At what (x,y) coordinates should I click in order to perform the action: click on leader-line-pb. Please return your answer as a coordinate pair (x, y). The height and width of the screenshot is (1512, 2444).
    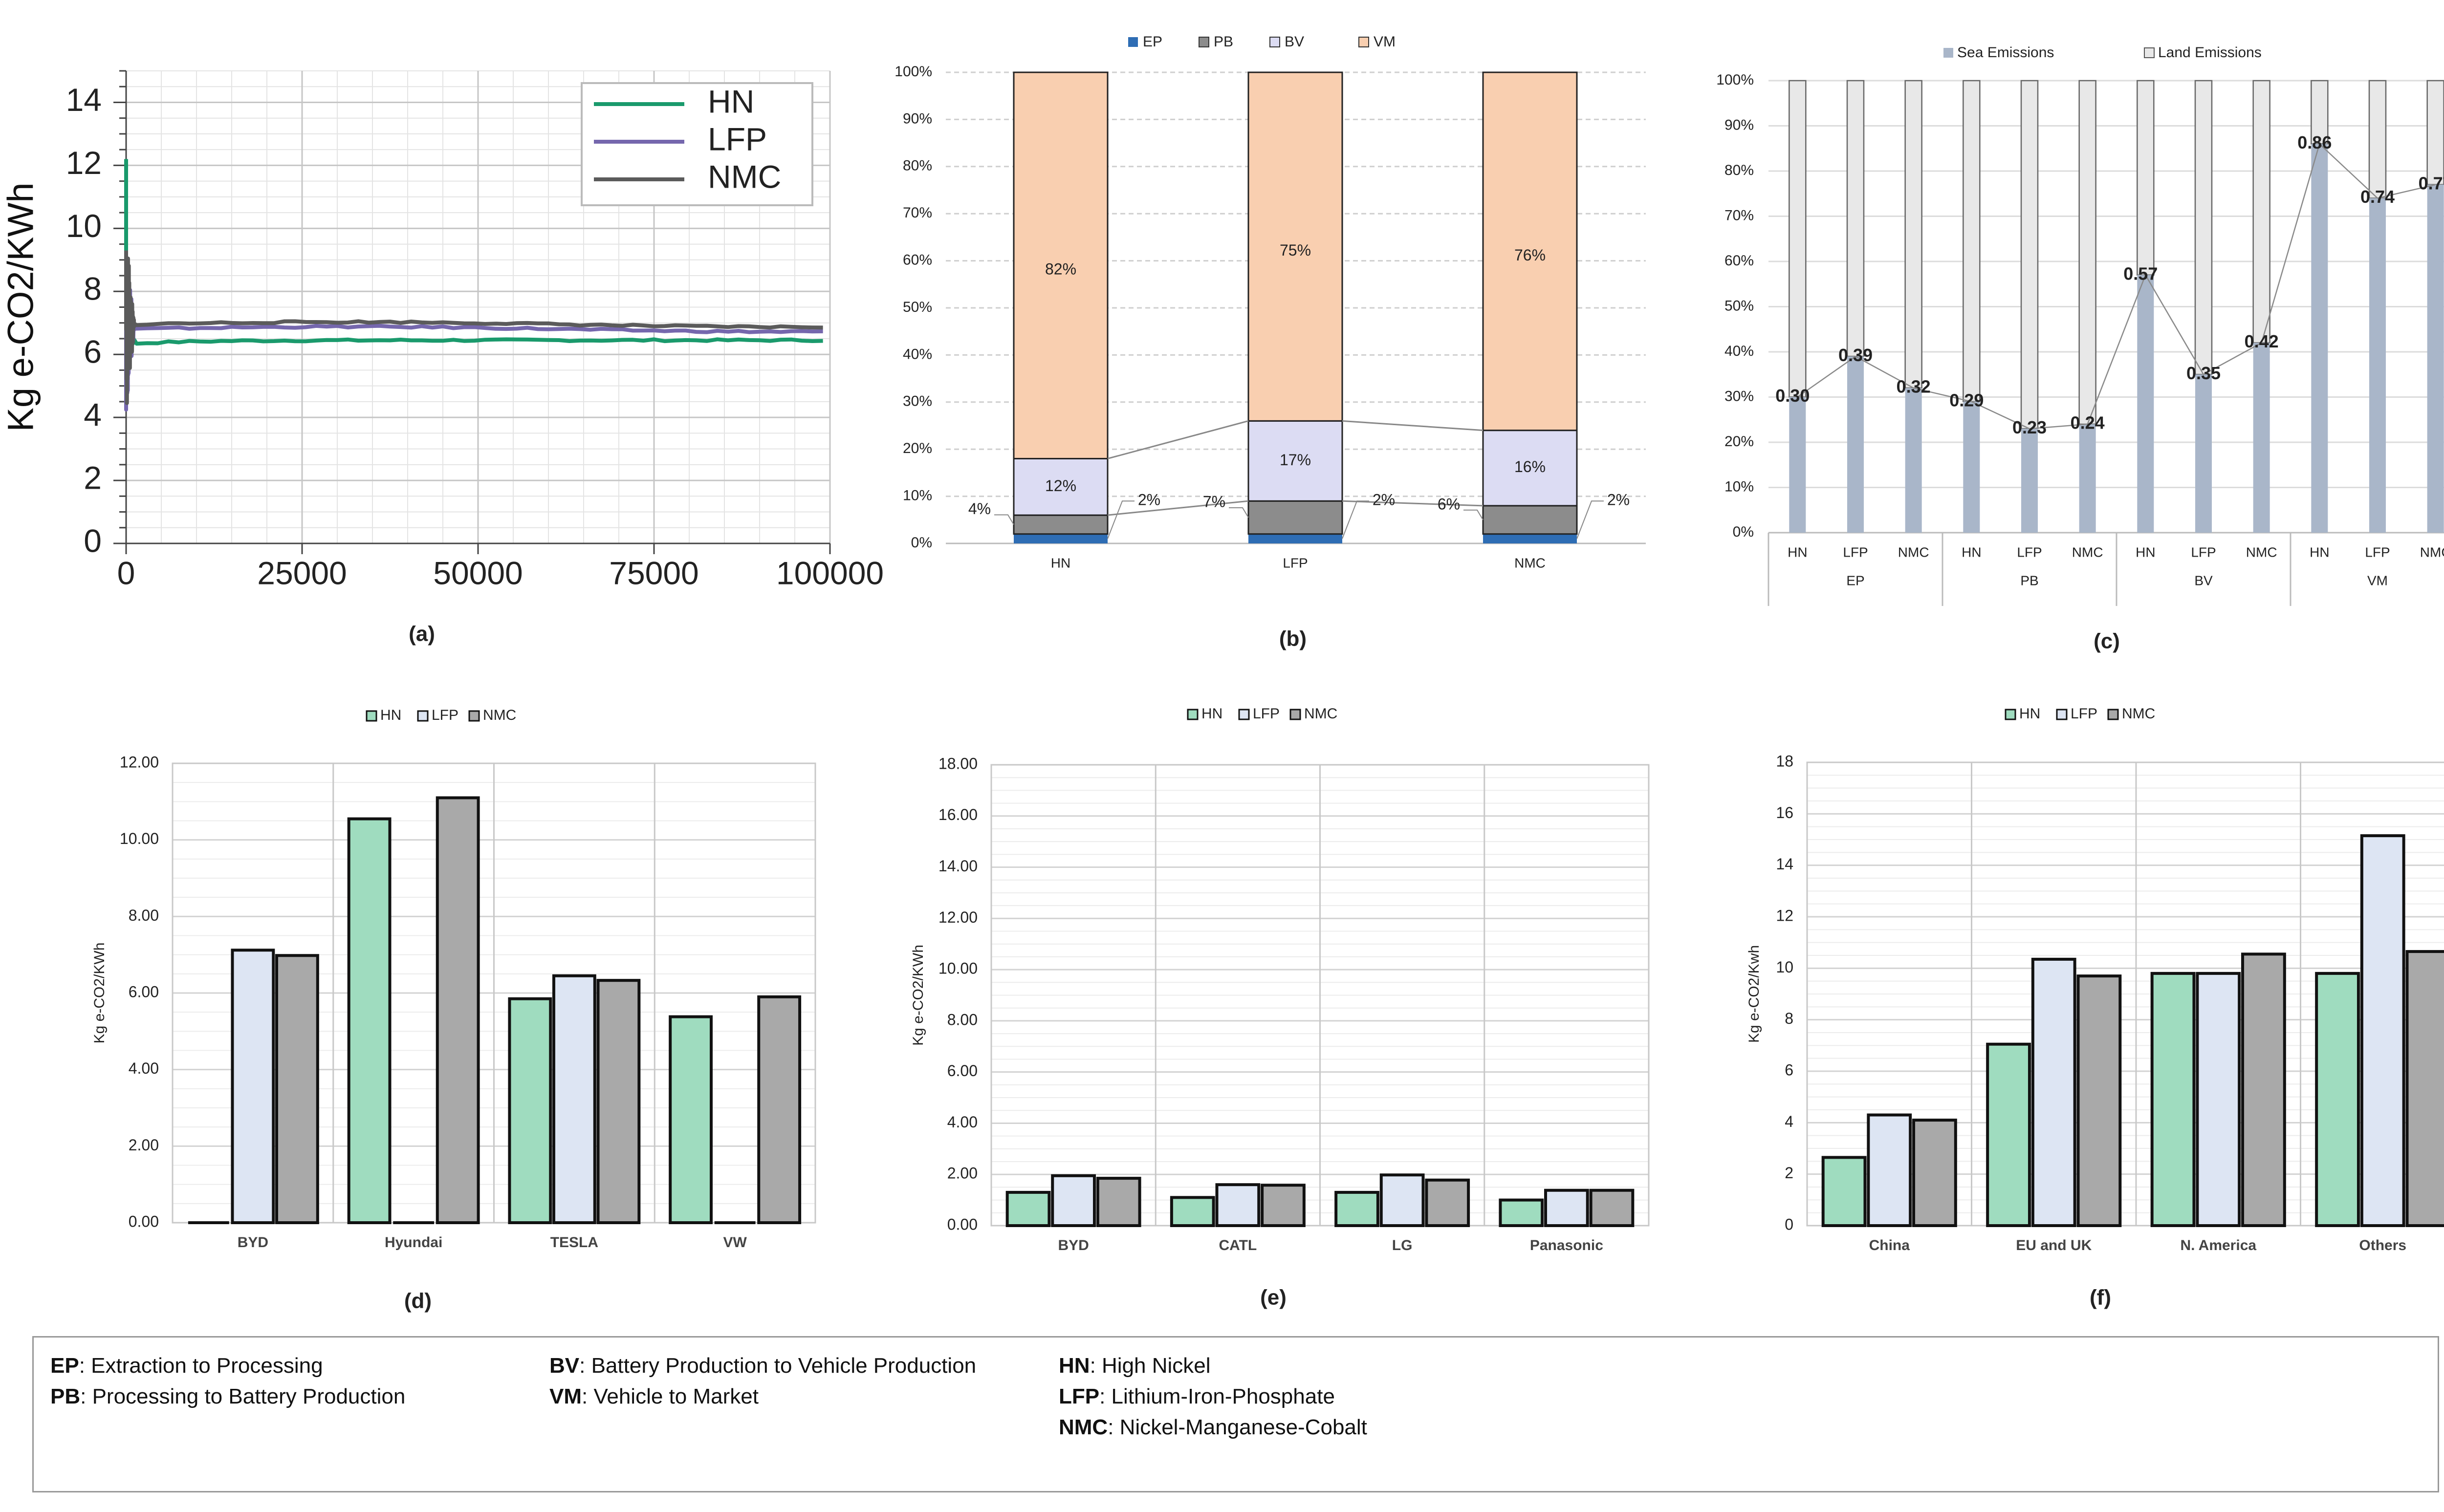
    Looking at the image, I should click on (1473, 514).